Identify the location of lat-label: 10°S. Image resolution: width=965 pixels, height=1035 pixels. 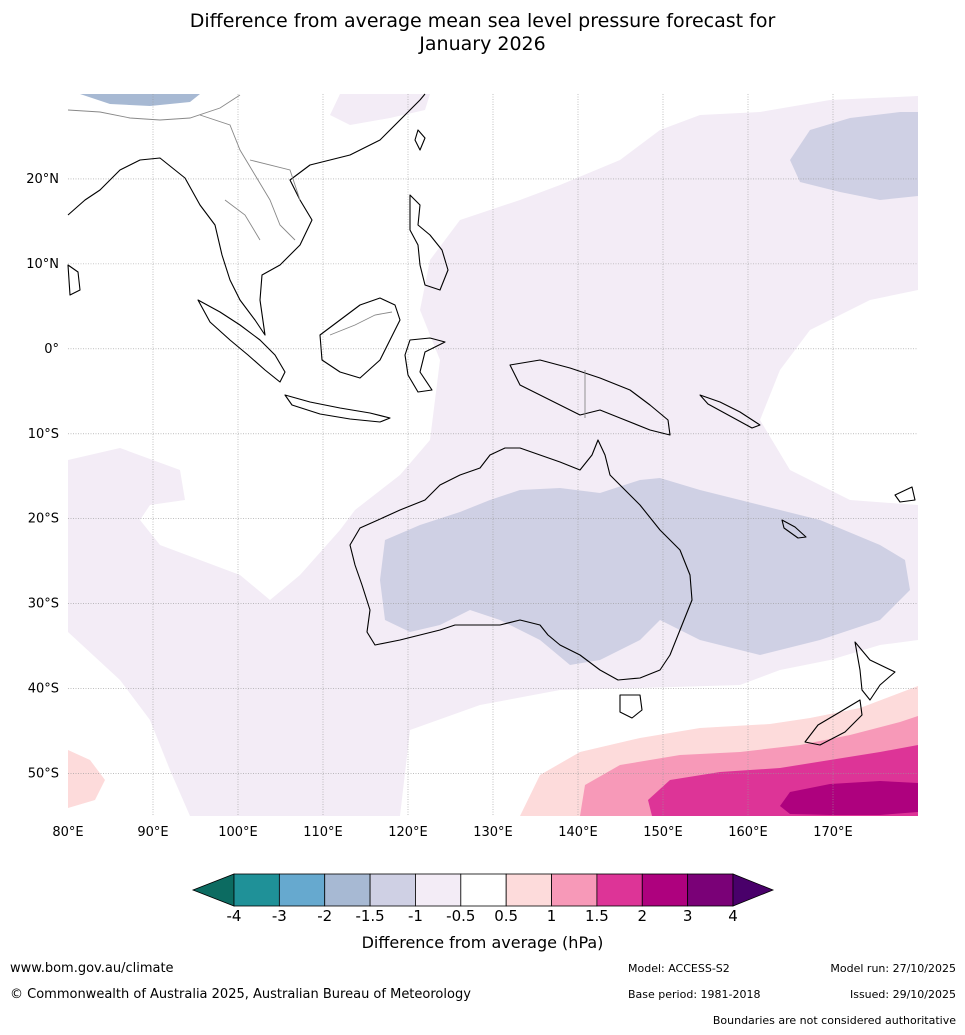
(43, 434).